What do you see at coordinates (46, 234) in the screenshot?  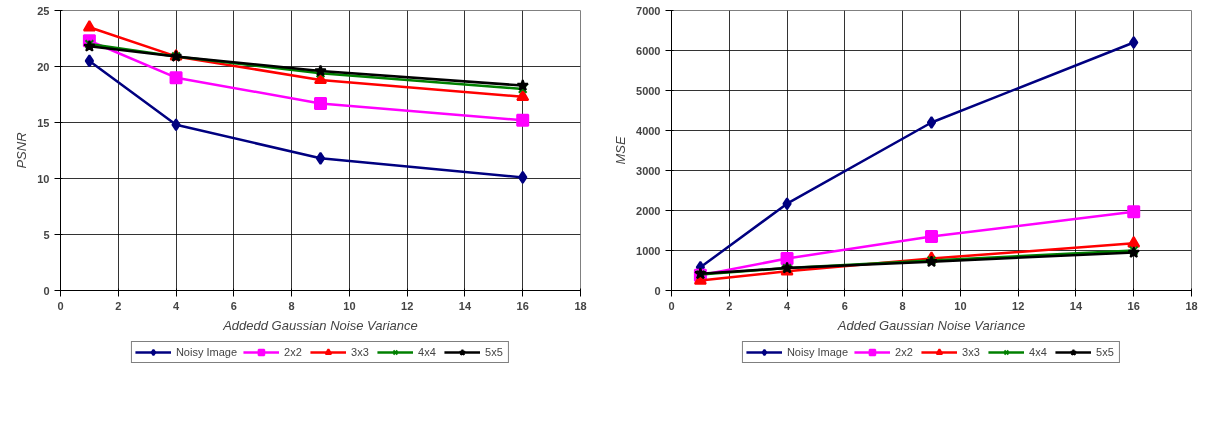 I see `y-tick-label: 5` at bounding box center [46, 234].